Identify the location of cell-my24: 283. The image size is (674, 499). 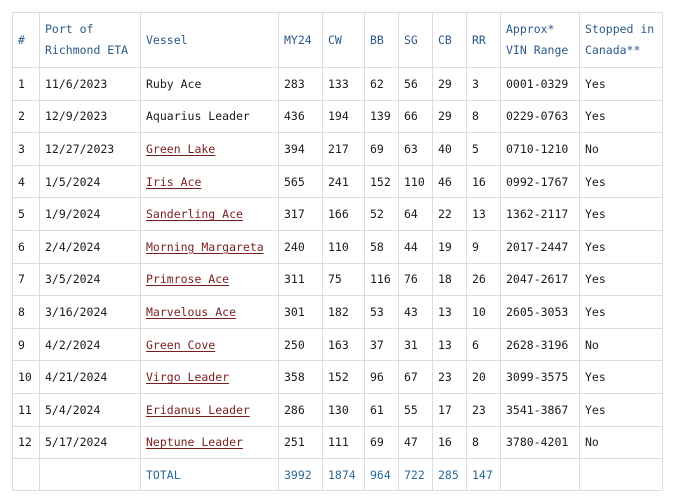
(300, 84).